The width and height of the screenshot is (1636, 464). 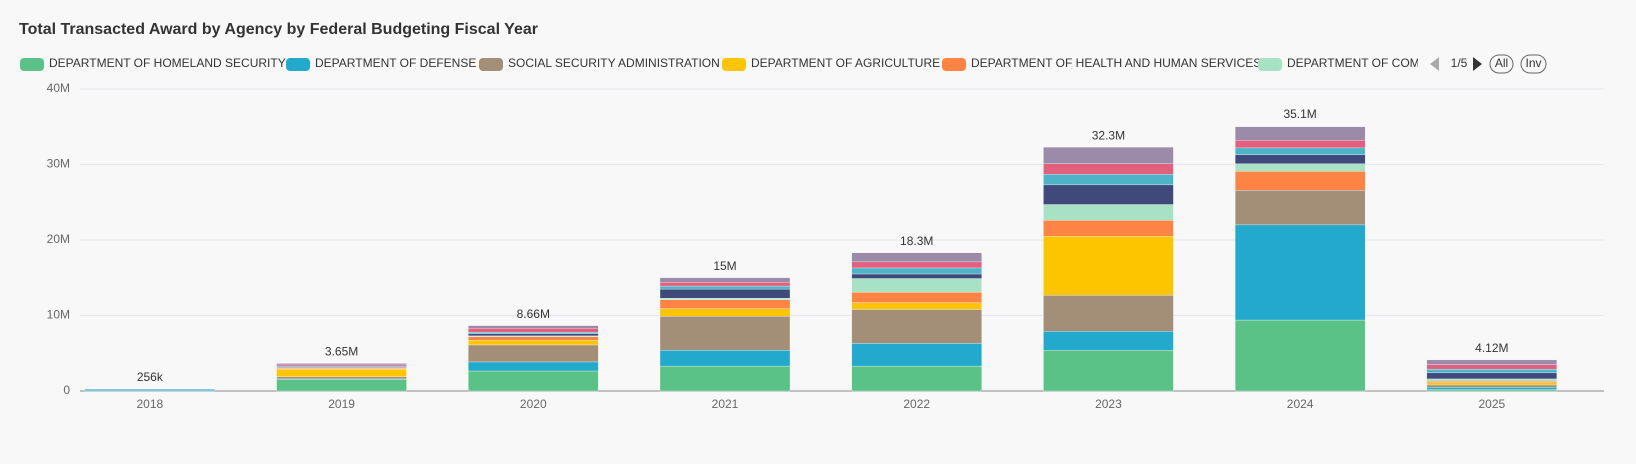 I want to click on y-tick-label: 10M, so click(x=58, y=315).